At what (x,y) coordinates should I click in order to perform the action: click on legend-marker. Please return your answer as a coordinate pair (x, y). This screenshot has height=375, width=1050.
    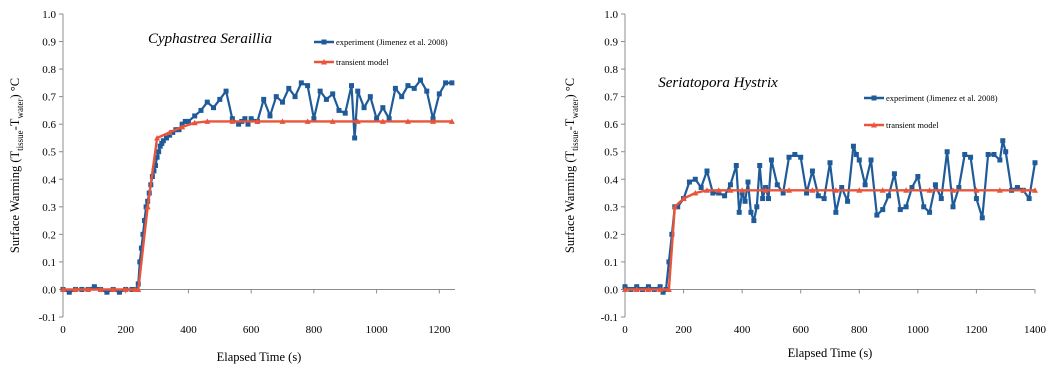
    Looking at the image, I should click on (324, 42).